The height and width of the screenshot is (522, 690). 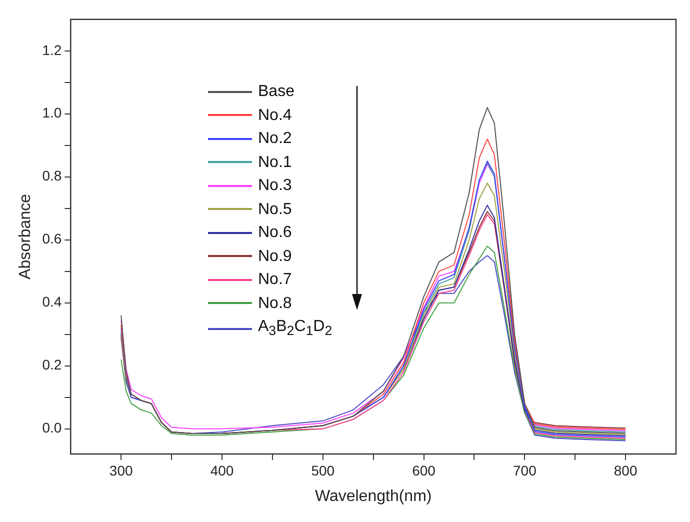 I want to click on legend-label: No.1, so click(x=275, y=162).